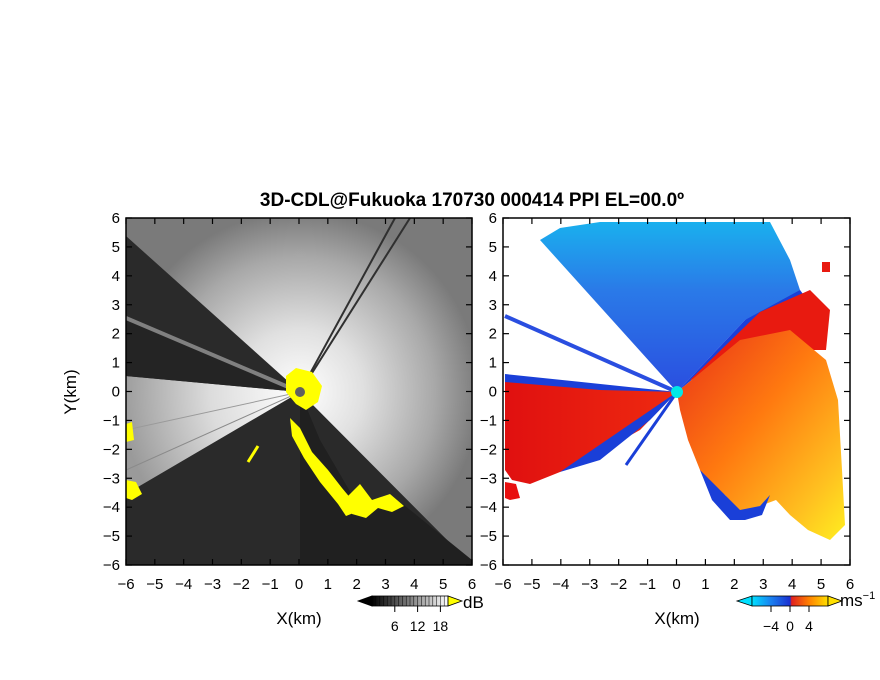 Image resolution: width=880 pixels, height=680 pixels. What do you see at coordinates (323, 467) in the screenshot?
I see `left-yellow-south-edge` at bounding box center [323, 467].